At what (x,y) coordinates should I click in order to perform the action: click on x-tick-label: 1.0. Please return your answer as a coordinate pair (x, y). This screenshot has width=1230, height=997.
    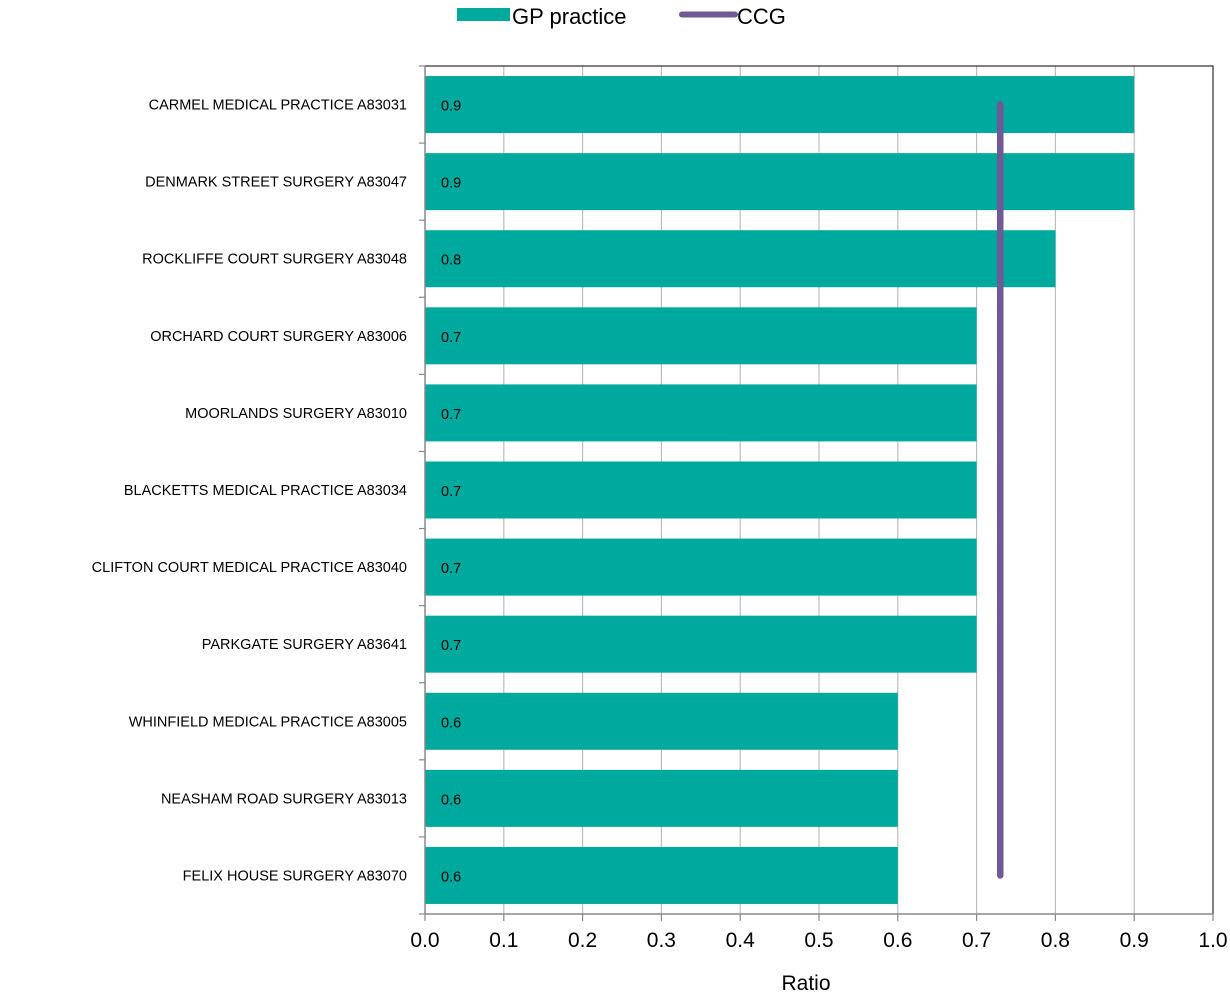
    Looking at the image, I should click on (1212, 940).